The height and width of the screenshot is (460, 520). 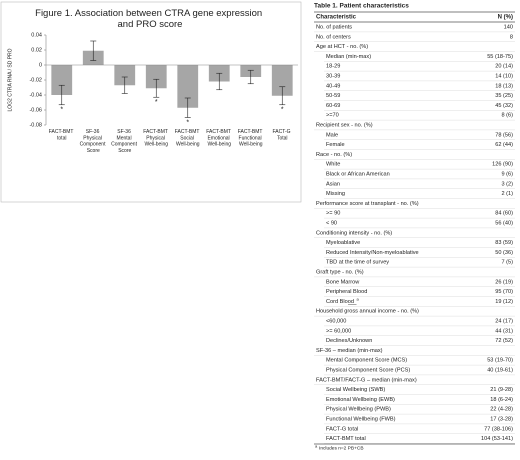 I want to click on row-value: 72 (52), so click(x=504, y=341).